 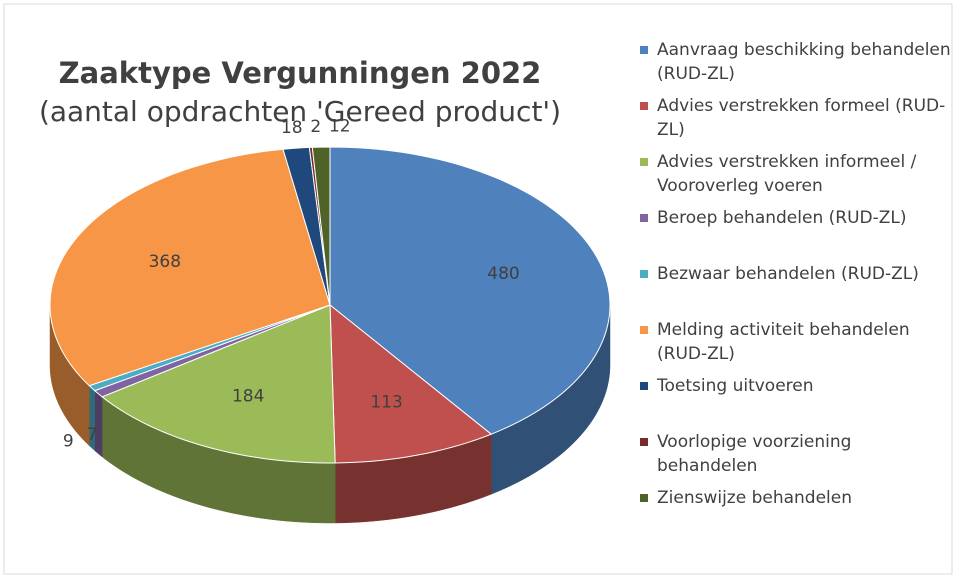 I want to click on legend-label: Bezwaar behandelen (RUD-ZL), so click(x=788, y=274).